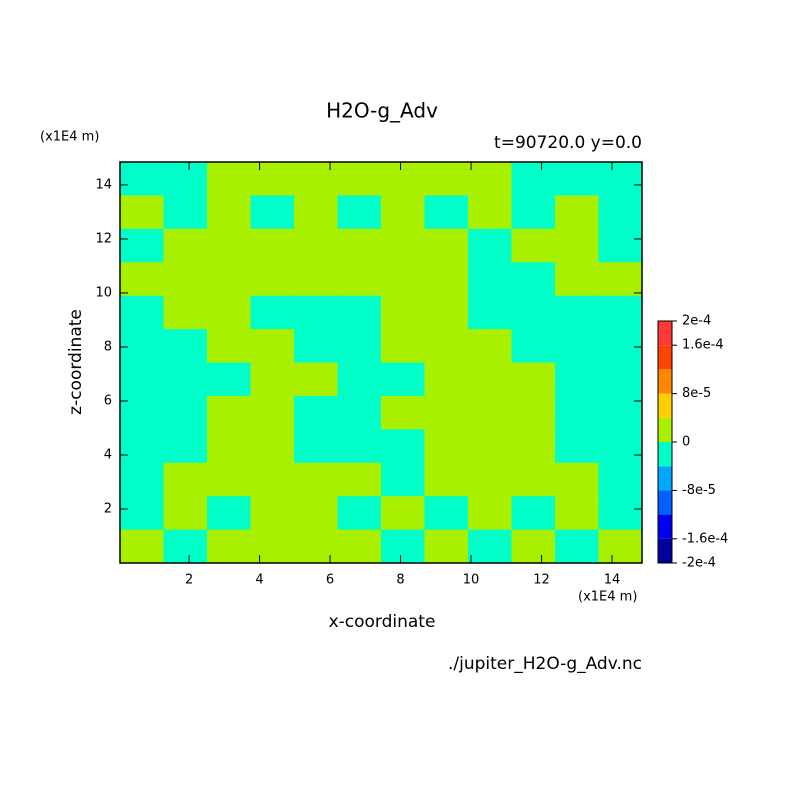  Describe the element at coordinates (545, 664) in the screenshot. I see `footer: ./jupiter_H2O-g_Adv.nc` at that location.